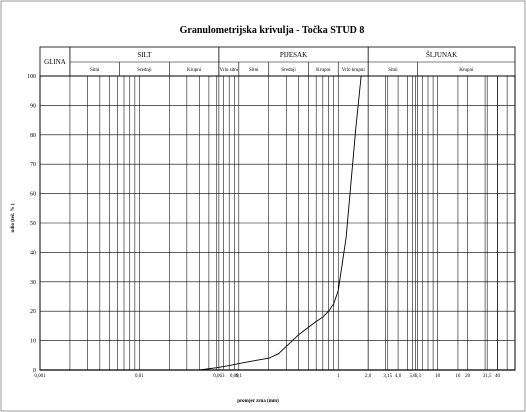 Image resolution: width=526 pixels, height=412 pixels. I want to click on y-tick-label: 80, so click(33, 136).